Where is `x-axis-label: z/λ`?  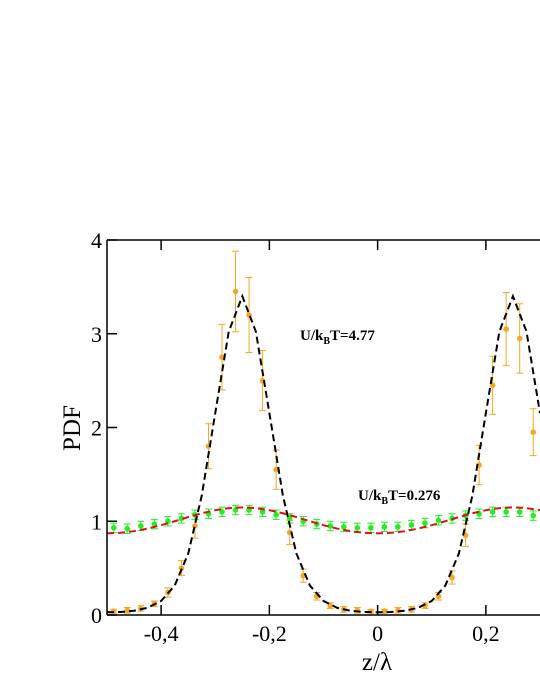
x-axis-label: z/λ is located at coordinates (377, 662).